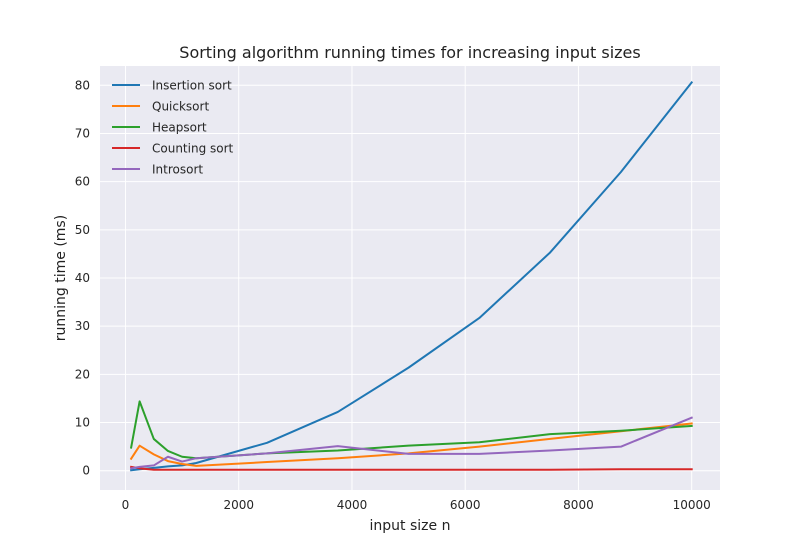 The image size is (800, 550). What do you see at coordinates (411, 468) in the screenshot?
I see `series-line-counting-sort` at bounding box center [411, 468].